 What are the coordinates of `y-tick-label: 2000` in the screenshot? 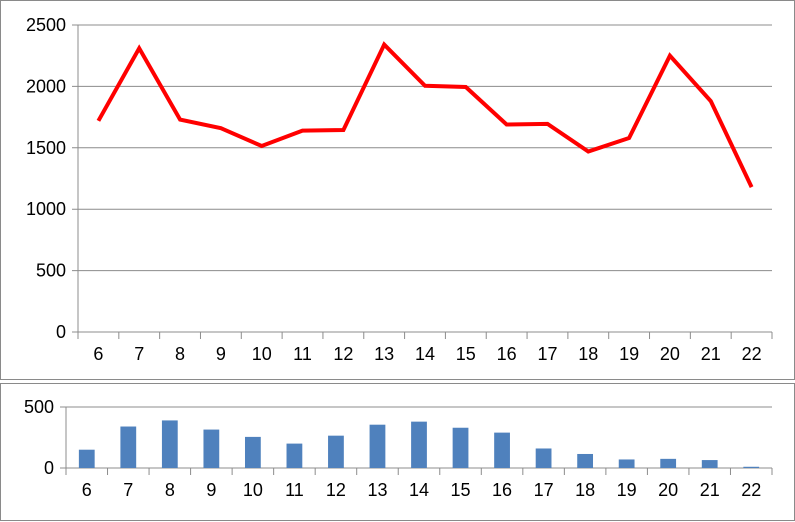 It's located at (46, 86).